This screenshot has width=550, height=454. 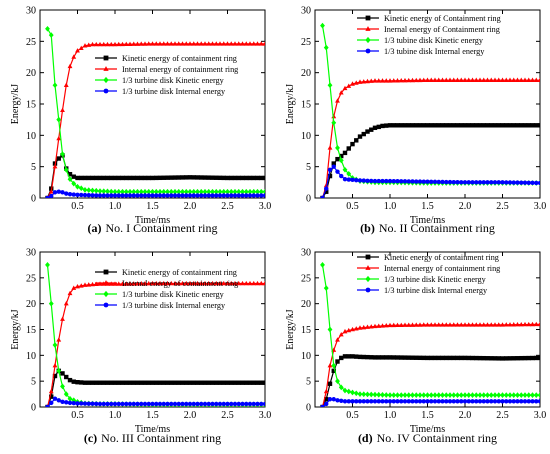 What do you see at coordinates (179, 272) in the screenshot?
I see `legend-label: Kinetic energy of containment ring` at bounding box center [179, 272].